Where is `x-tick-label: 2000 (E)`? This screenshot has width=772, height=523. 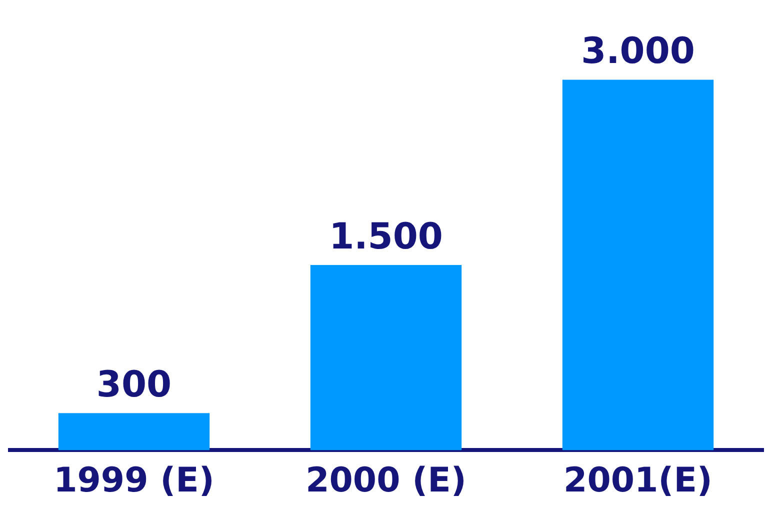
x-tick-label: 2000 (E) is located at coordinates (386, 480).